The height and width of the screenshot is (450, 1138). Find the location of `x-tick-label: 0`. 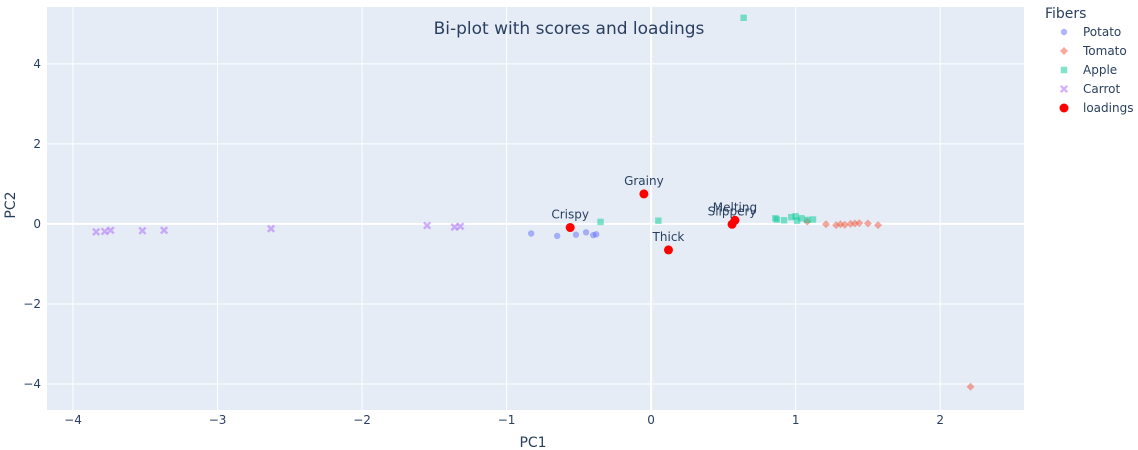

x-tick-label: 0 is located at coordinates (651, 420).